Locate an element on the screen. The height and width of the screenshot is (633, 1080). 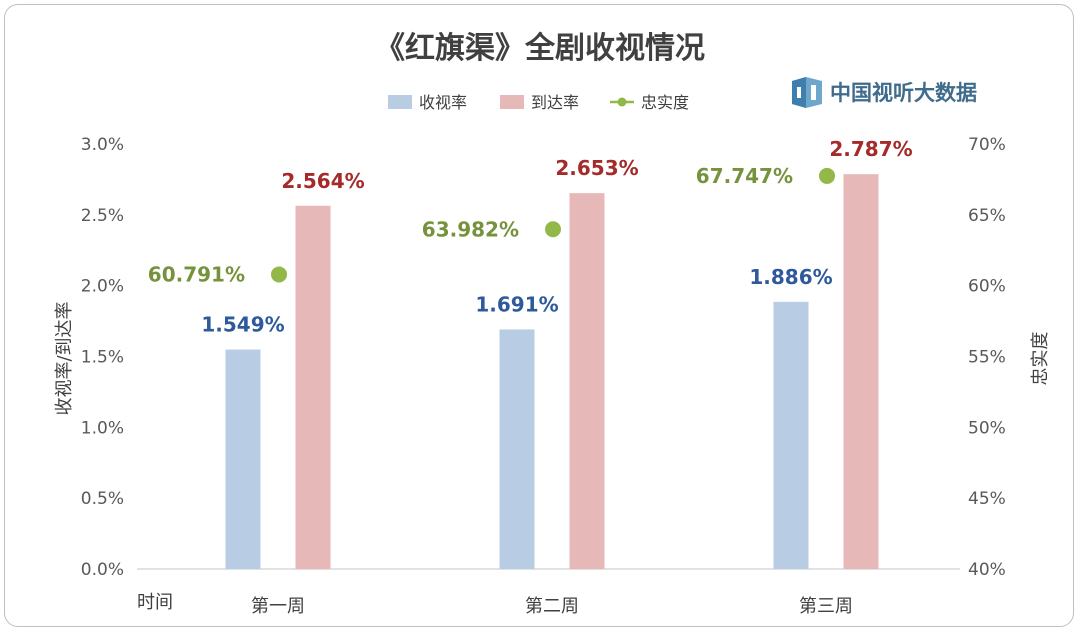
data-label-ratings: 1.549% is located at coordinates (242, 325).